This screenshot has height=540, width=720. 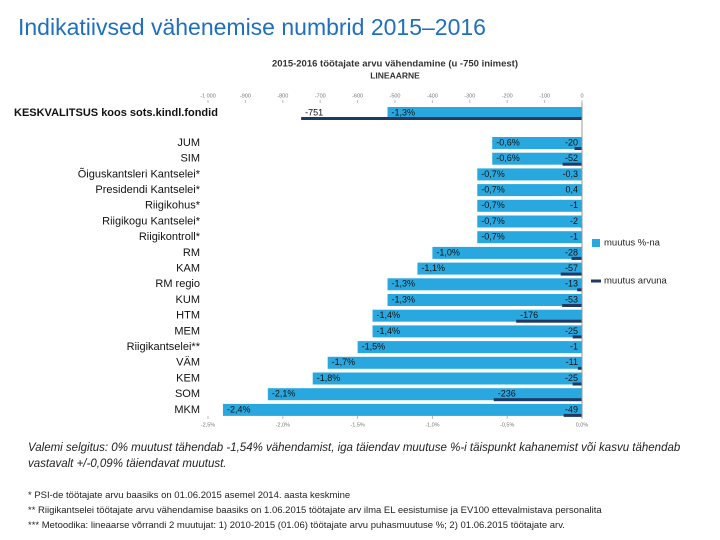 What do you see at coordinates (357, 425) in the screenshot?
I see `x-tick-label: -1,5%` at bounding box center [357, 425].